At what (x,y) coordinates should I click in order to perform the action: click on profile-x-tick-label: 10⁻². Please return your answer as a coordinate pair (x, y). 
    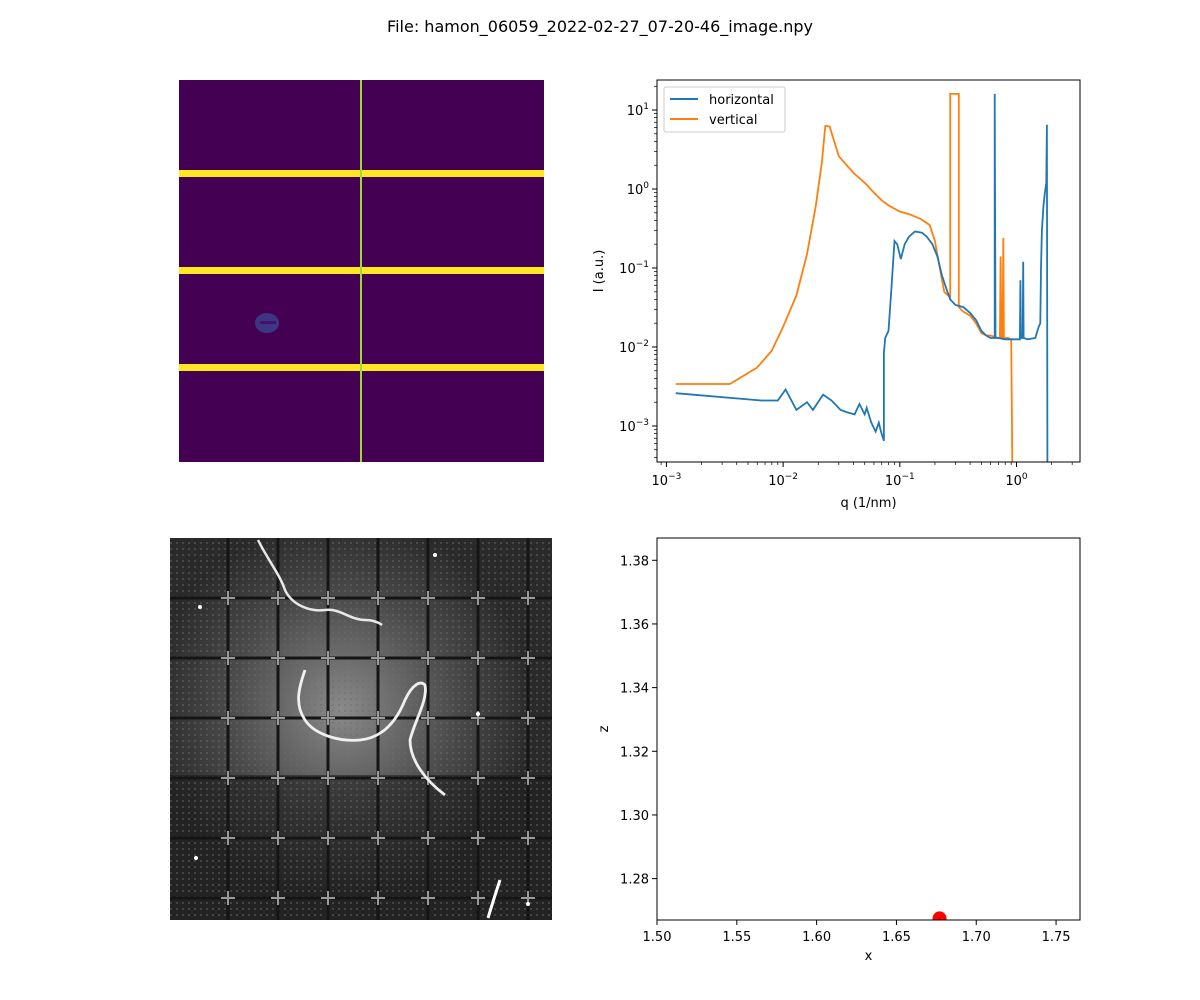
    Looking at the image, I should click on (783, 480).